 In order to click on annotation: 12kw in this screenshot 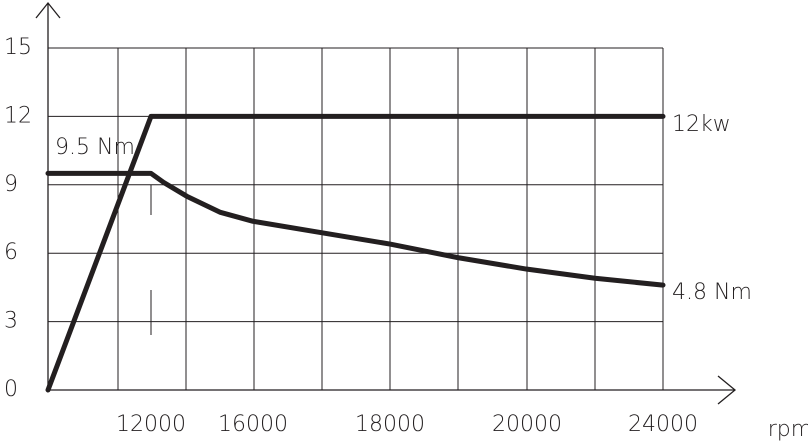, I will do `click(701, 124)`.